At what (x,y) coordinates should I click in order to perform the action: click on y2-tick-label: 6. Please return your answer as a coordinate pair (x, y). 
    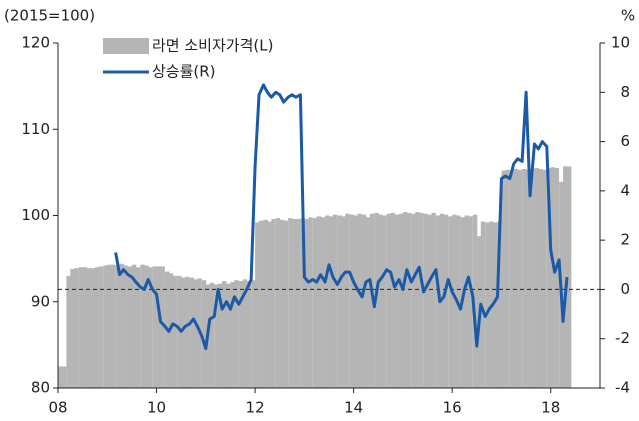
    Looking at the image, I should click on (625, 141).